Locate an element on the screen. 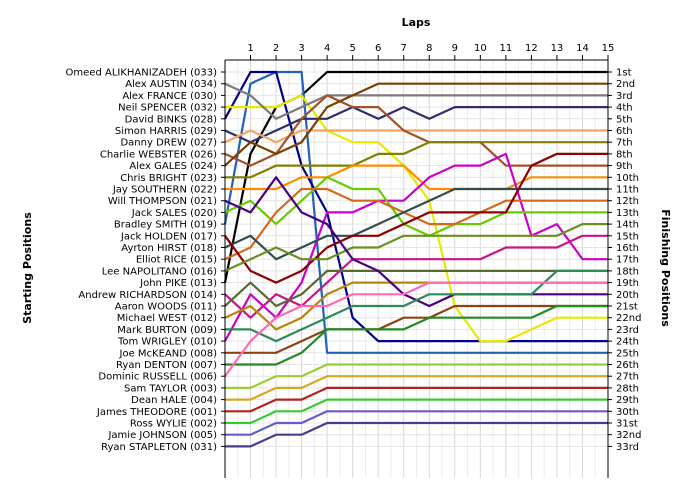 The image size is (700, 495). starting-position-label: Omeed ALIKHANIZADEH (033) is located at coordinates (142, 73).